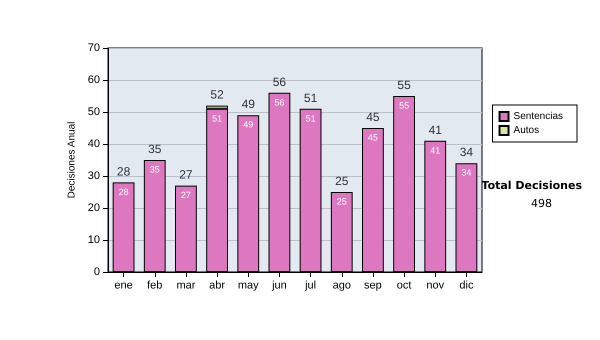 The width and height of the screenshot is (600, 340). Describe the element at coordinates (94, 112) in the screenshot. I see `y-tick-label: 50` at that location.